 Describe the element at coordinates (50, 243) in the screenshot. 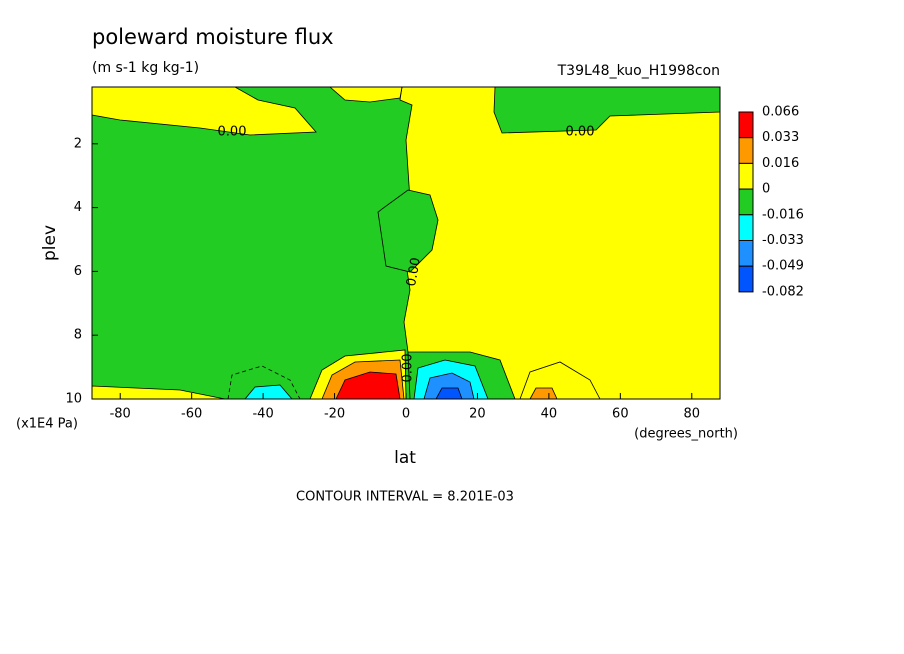

I see `y-axis-label: plev` at that location.